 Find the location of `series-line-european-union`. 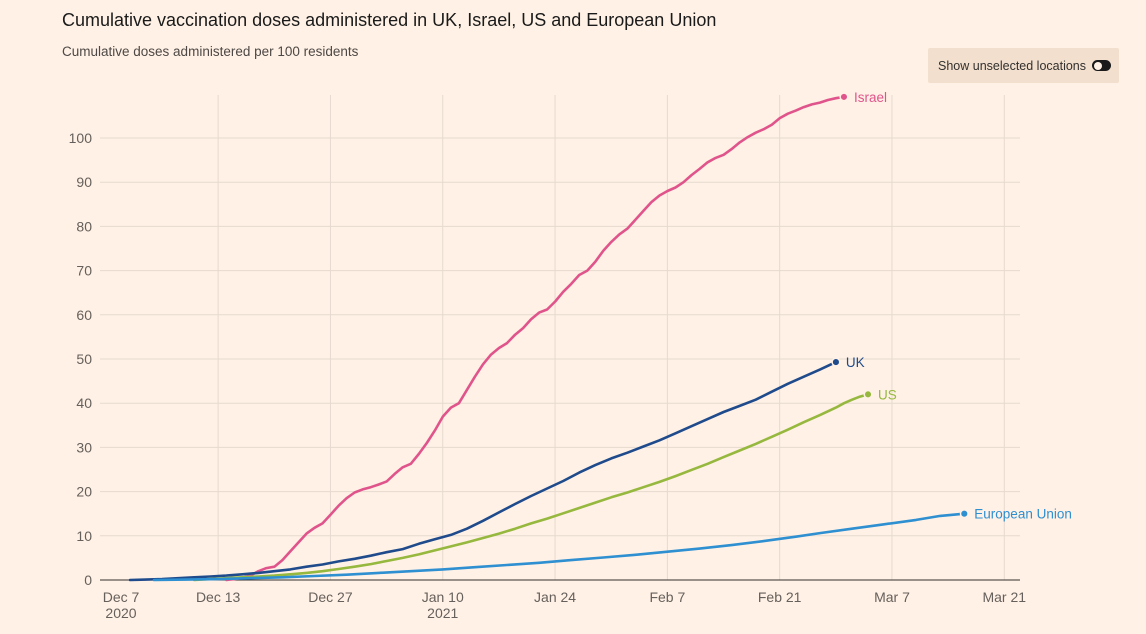

series-line-european-union is located at coordinates (559, 547).